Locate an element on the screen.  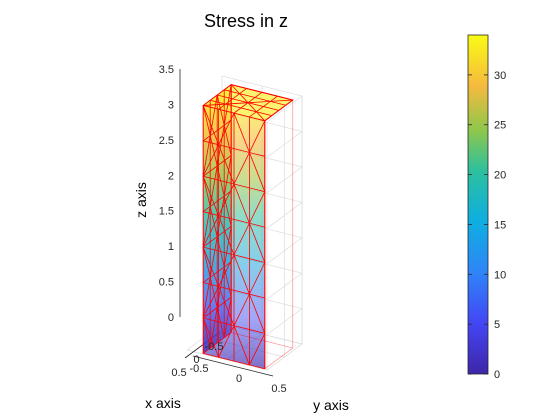
x-tick-label: 0.5 is located at coordinates (178, 373).